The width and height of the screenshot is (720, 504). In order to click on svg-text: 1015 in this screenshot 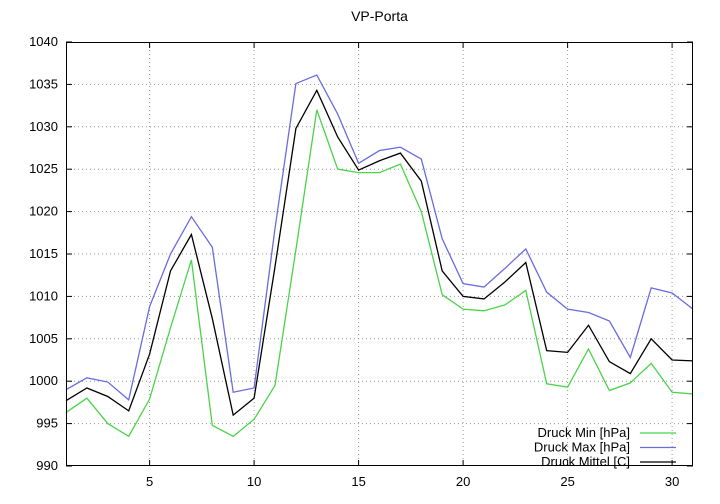, I will do `click(43, 253)`.